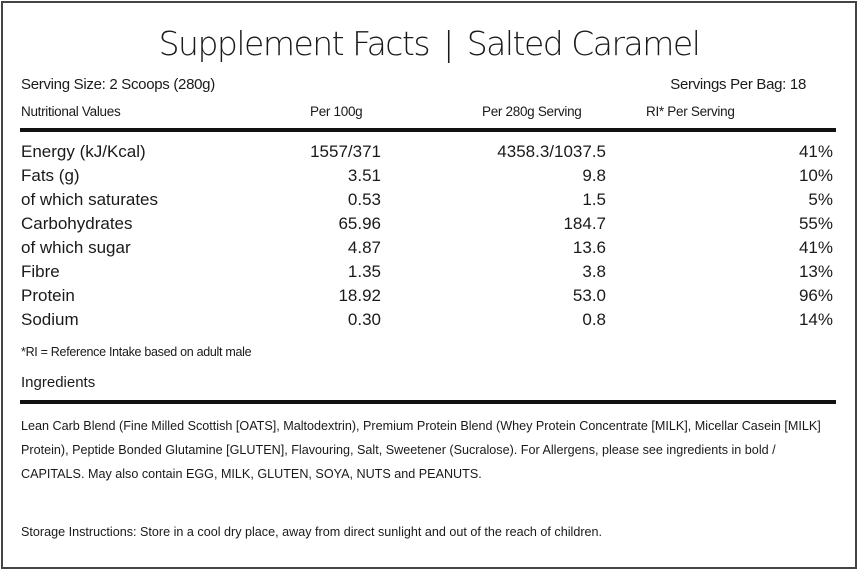  What do you see at coordinates (364, 319) in the screenshot?
I see `per-100g-value: 0.30` at bounding box center [364, 319].